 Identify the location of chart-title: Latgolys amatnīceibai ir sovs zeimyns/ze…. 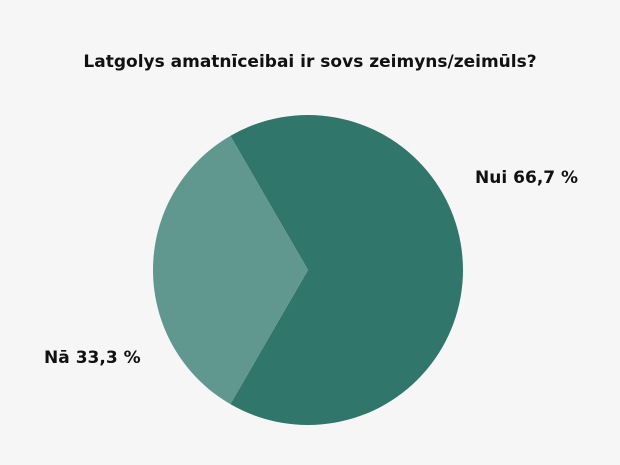
(309, 62).